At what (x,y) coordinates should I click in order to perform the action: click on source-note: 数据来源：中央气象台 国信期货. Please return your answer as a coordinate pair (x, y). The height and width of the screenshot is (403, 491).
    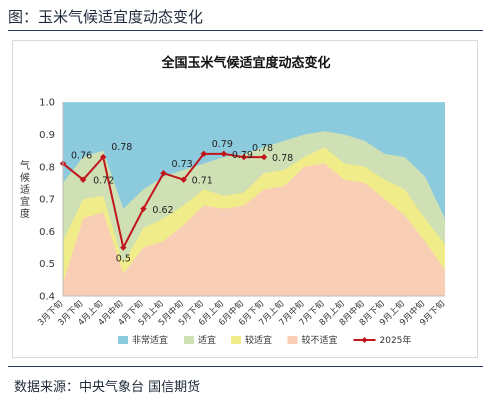
    Looking at the image, I should click on (107, 387).